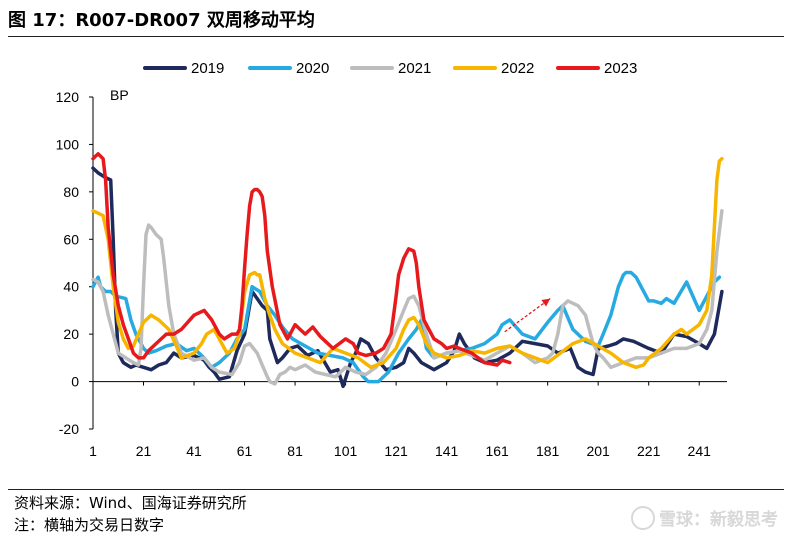 This screenshot has height=544, width=792. Describe the element at coordinates (68, 144) in the screenshot. I see `y-tick-label: 100` at that location.